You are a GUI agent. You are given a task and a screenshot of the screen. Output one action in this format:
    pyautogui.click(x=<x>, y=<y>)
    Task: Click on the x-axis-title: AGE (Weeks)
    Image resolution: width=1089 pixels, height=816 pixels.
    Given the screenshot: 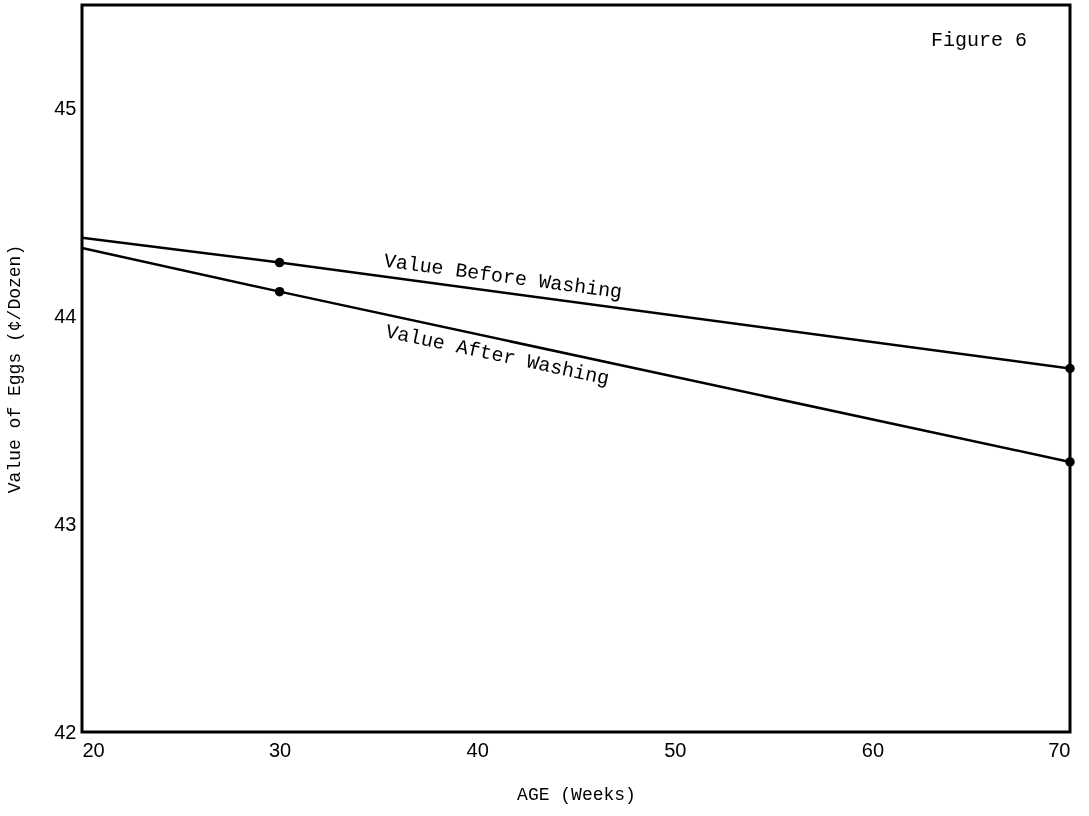 What is the action you would take?
    pyautogui.click(x=576, y=794)
    